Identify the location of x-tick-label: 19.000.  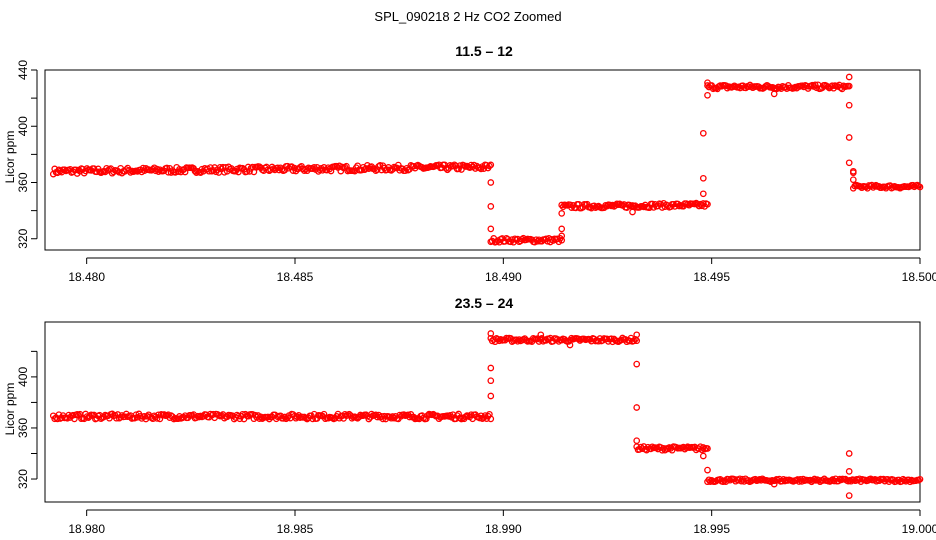
(919, 529).